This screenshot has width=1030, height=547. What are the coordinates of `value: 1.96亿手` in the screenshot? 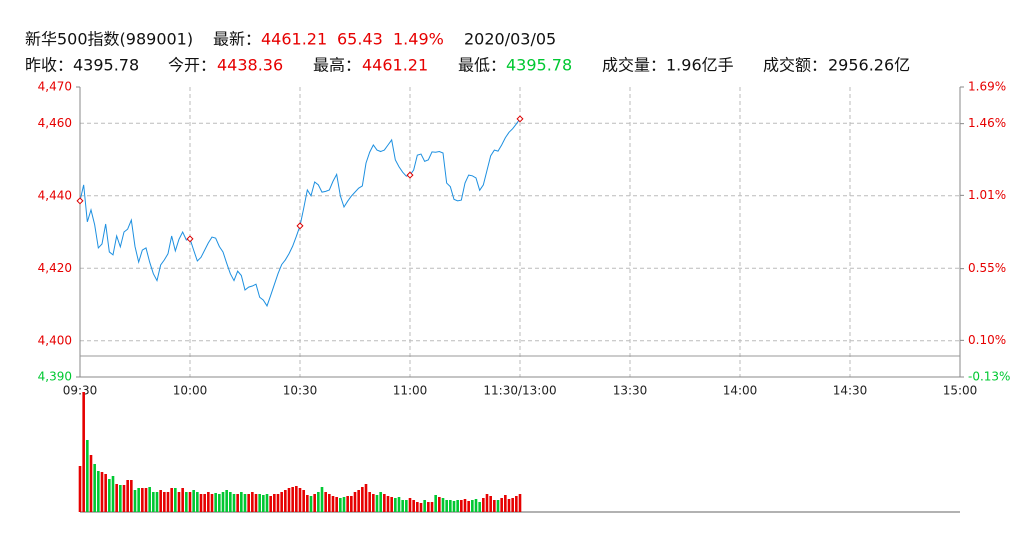 It's located at (700, 65).